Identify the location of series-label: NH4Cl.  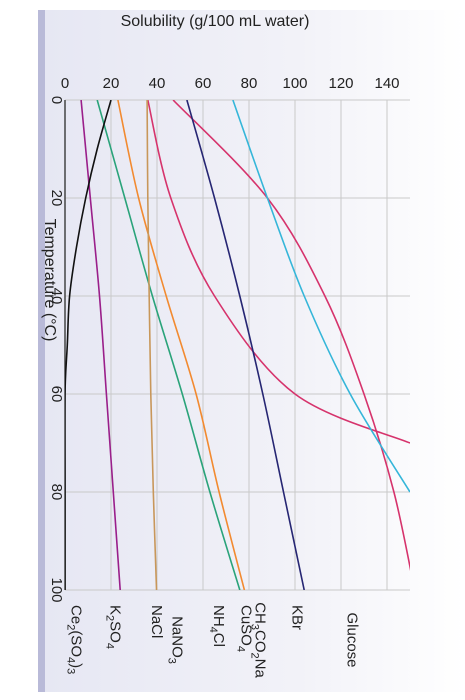
(217, 626).